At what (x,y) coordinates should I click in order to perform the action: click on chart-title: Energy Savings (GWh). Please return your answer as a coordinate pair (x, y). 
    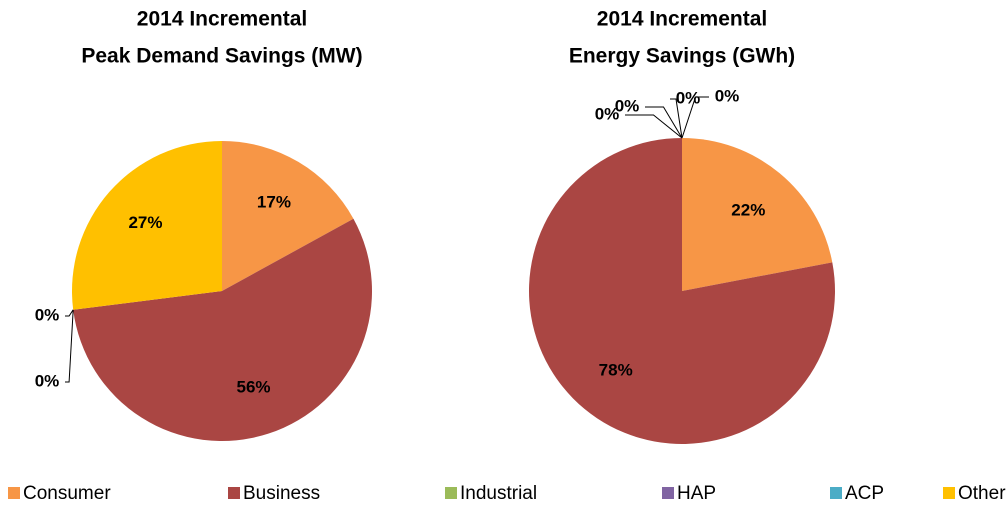
    Looking at the image, I should click on (682, 56).